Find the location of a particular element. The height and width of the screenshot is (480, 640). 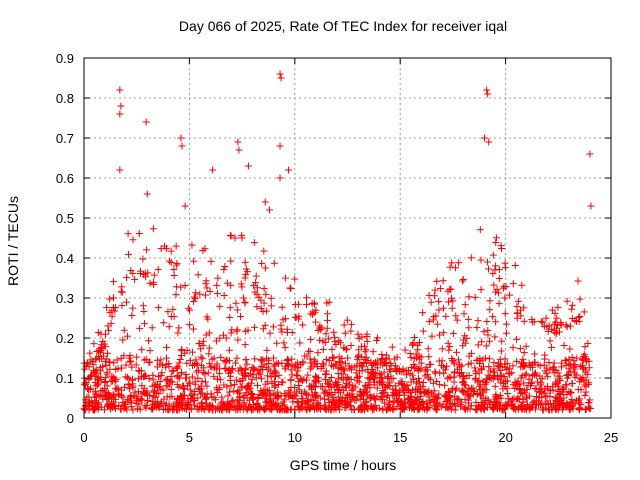

y-axis-label: ROTI / TECUs is located at coordinates (13, 241).